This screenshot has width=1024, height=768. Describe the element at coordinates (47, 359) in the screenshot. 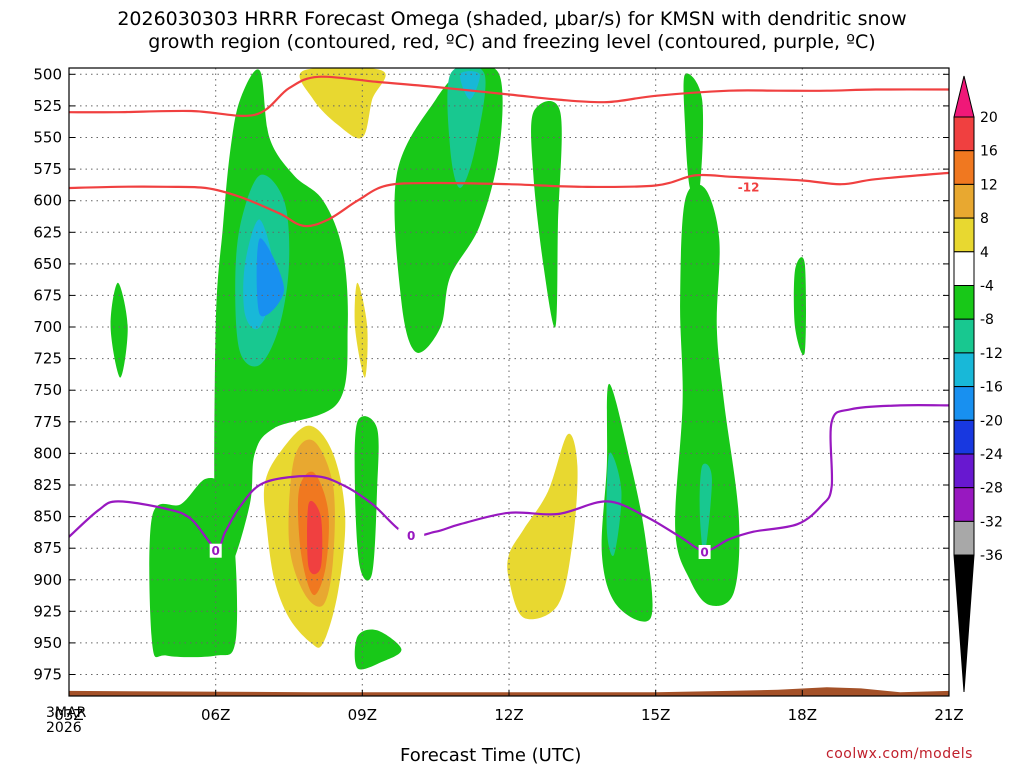

I see `y-tick-label-725: 725` at that location.